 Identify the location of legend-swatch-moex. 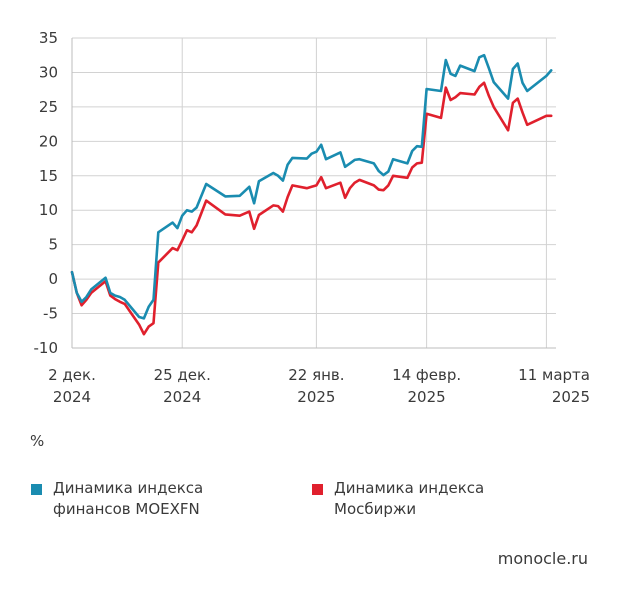
(317, 489).